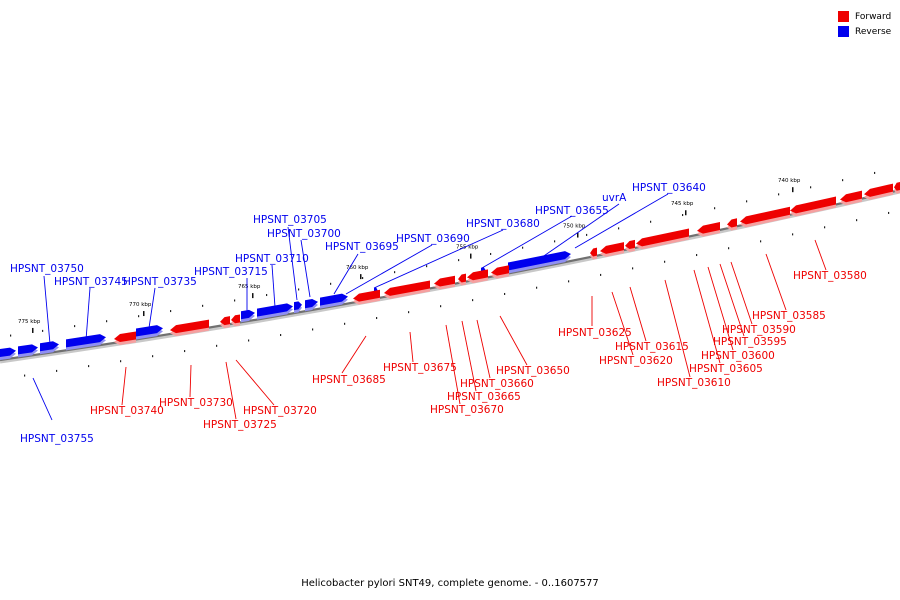 This screenshot has width=900, height=600. I want to click on gene-label-reverse: uvrA, so click(614, 198).